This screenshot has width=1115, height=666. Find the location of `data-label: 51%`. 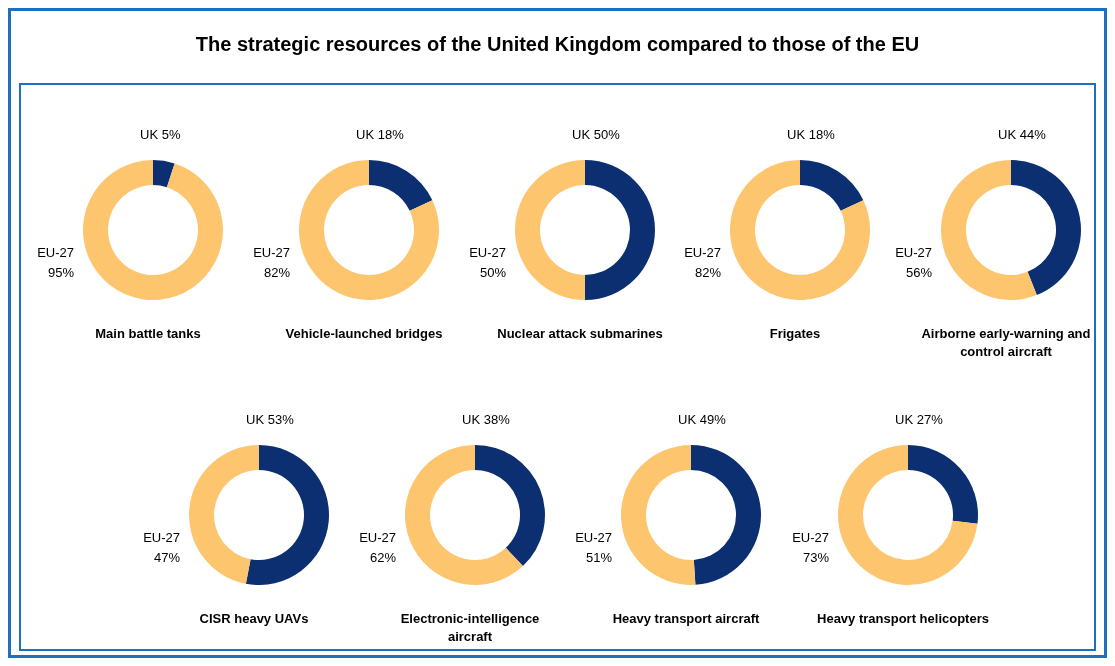

data-label: 51% is located at coordinates (598, 558).